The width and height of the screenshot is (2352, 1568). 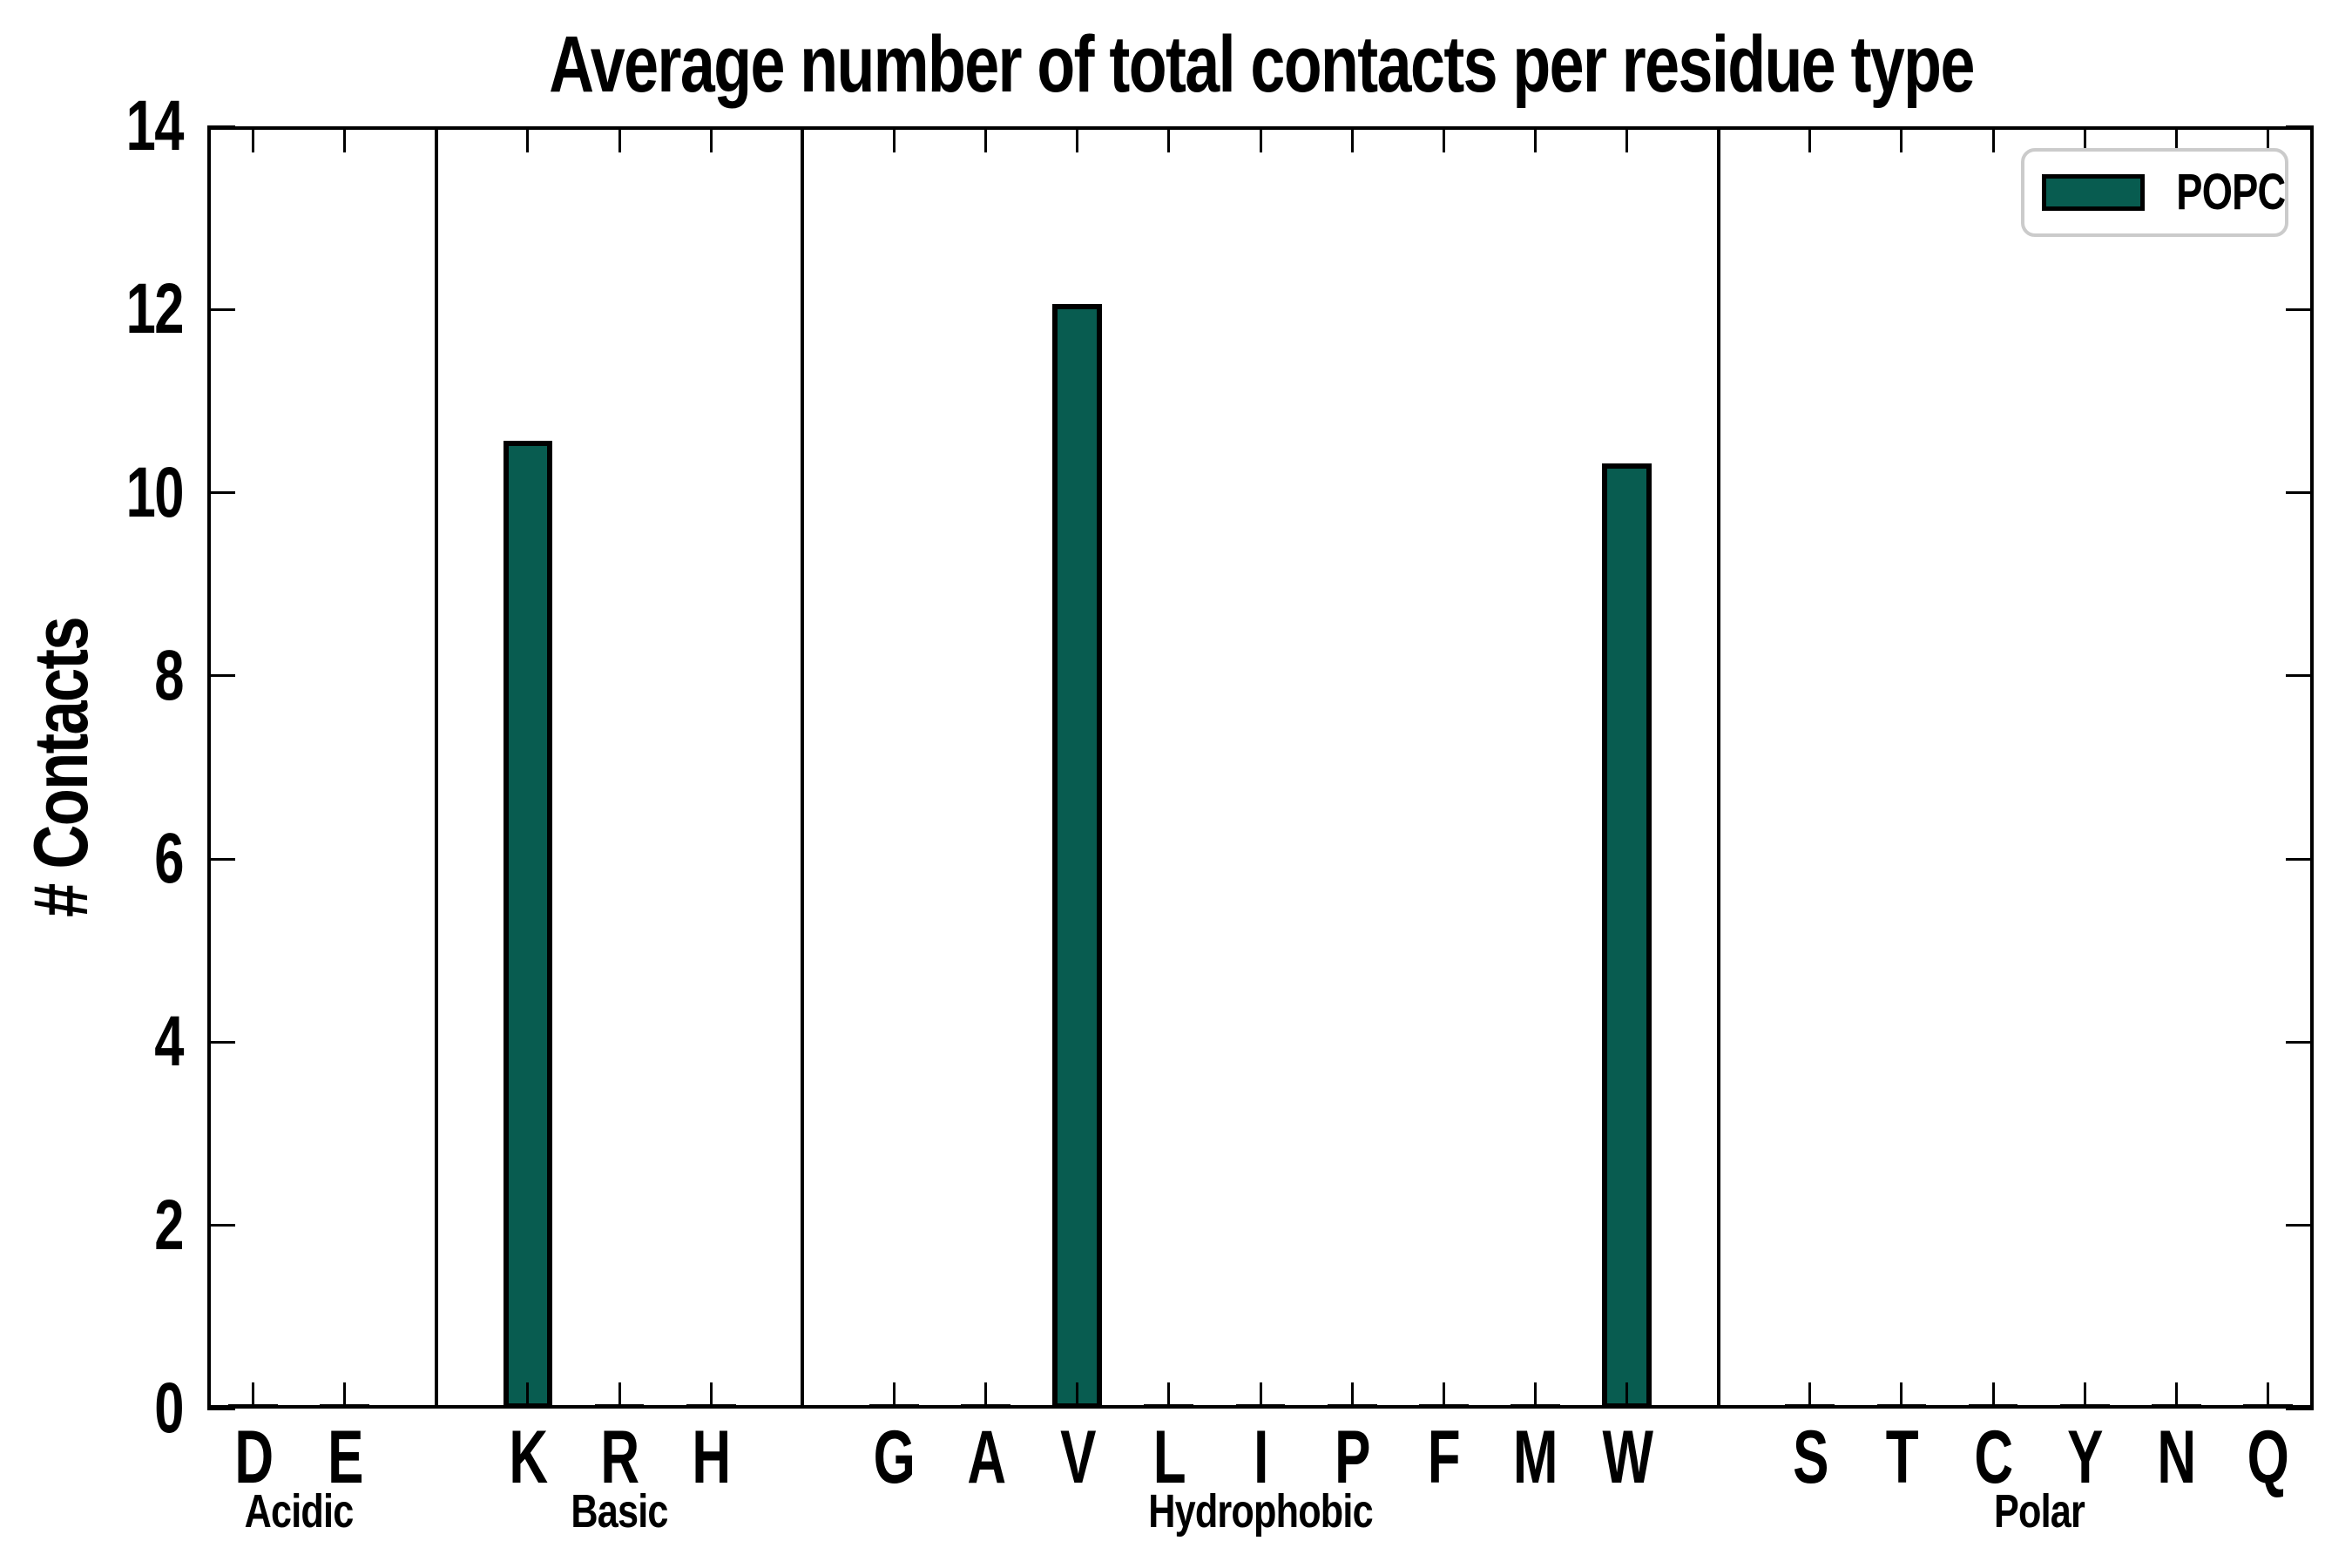 What do you see at coordinates (1810, 1457) in the screenshot?
I see `x-tick-label-S: S` at bounding box center [1810, 1457].